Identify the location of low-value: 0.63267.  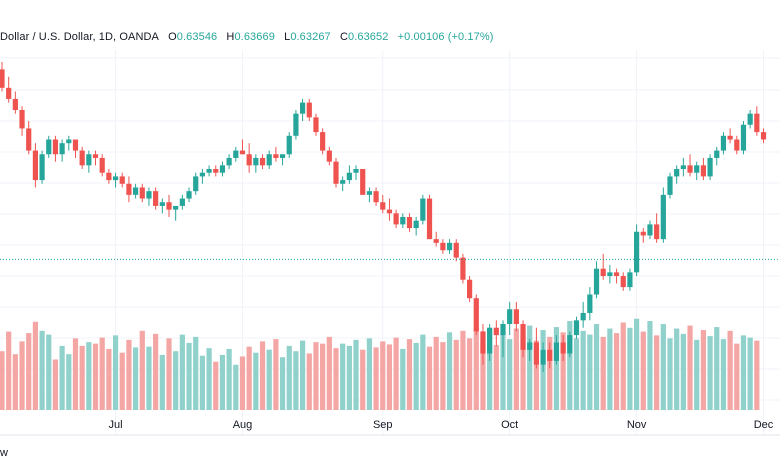
(310, 37).